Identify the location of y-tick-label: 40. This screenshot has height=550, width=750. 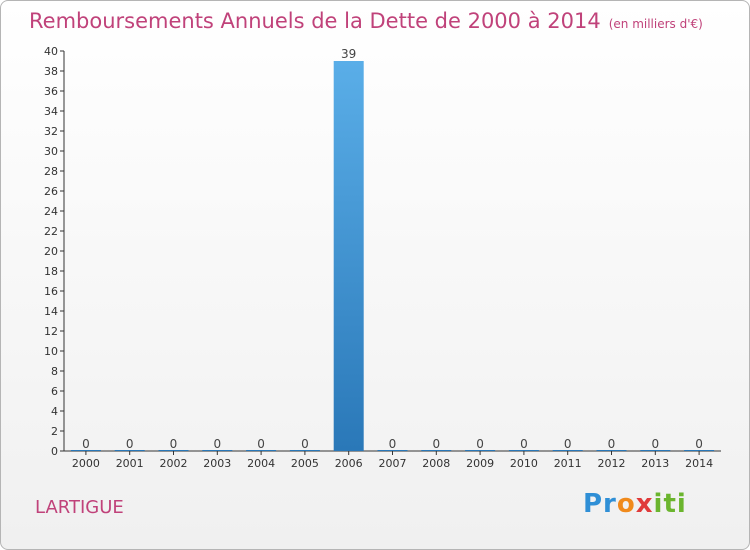
(51, 51).